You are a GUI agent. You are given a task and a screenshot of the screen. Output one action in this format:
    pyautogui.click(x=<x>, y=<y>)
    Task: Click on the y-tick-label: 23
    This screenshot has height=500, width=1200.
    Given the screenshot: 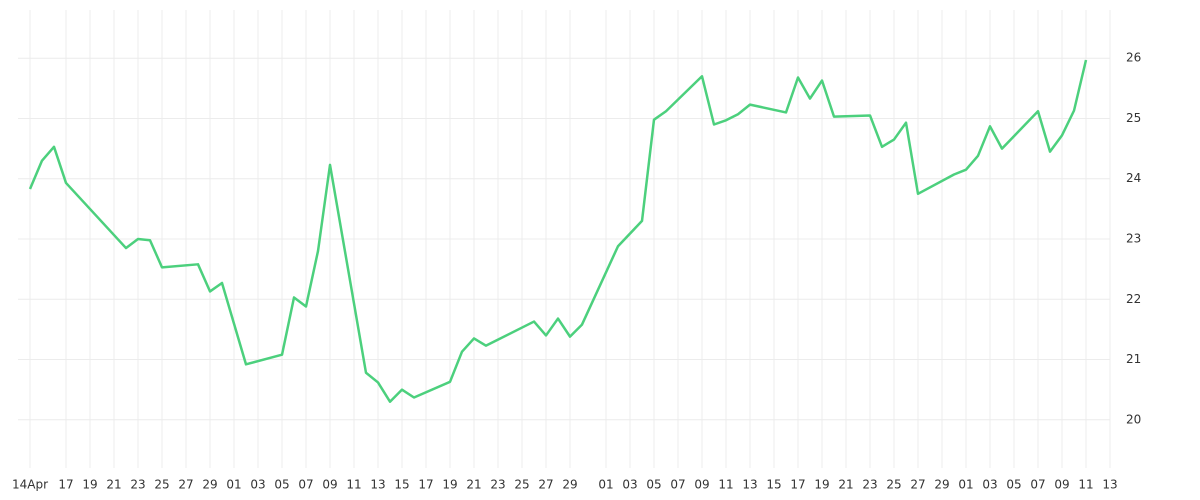 What is the action you would take?
    pyautogui.click(x=1133, y=239)
    